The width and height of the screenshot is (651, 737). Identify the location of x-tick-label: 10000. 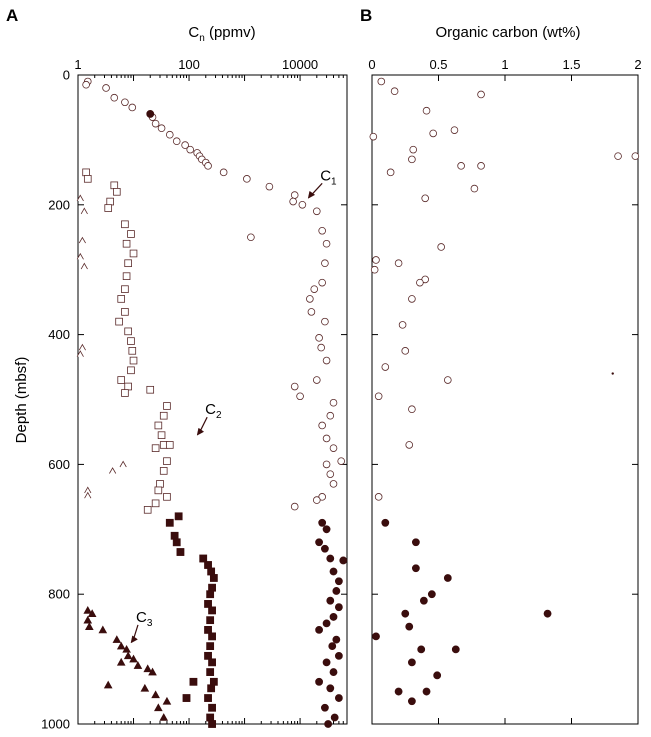
(300, 64).